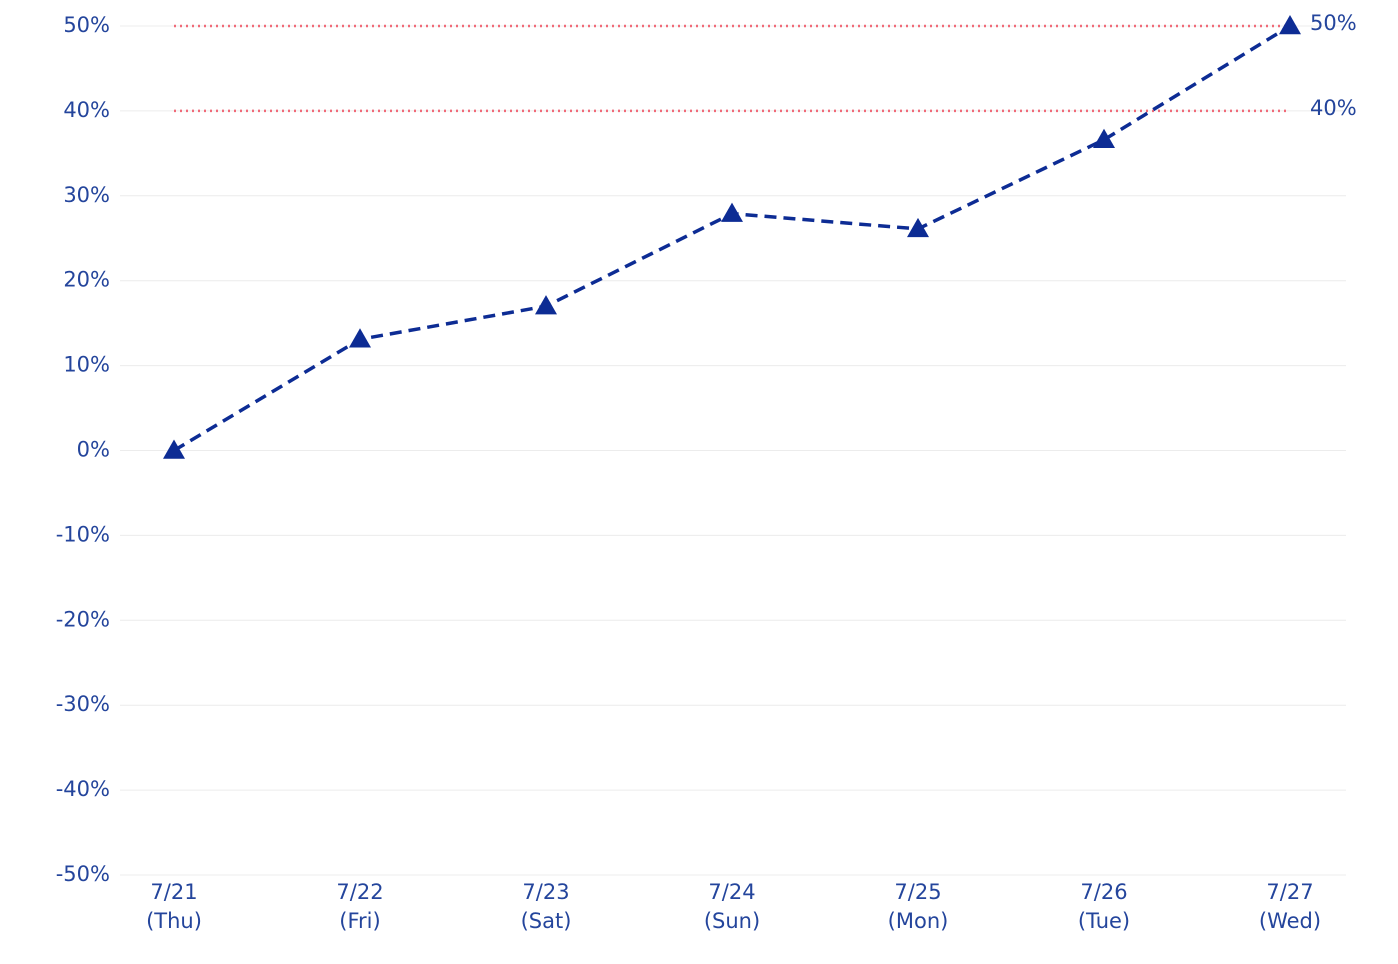  What do you see at coordinates (546, 921) in the screenshot?
I see `x-tick-label: (Sat)` at bounding box center [546, 921].